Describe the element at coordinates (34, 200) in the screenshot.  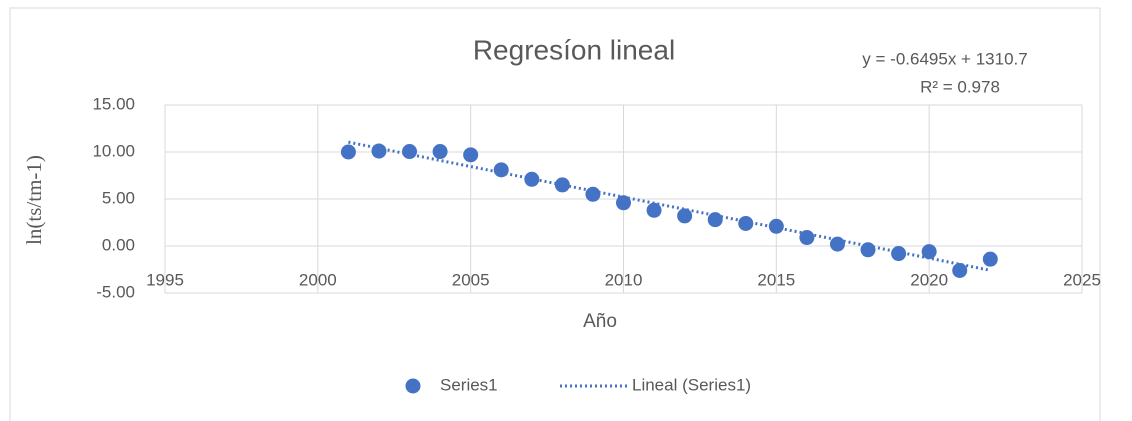
I see `y-axis-title: ln(ts/tm-1)` at that location.